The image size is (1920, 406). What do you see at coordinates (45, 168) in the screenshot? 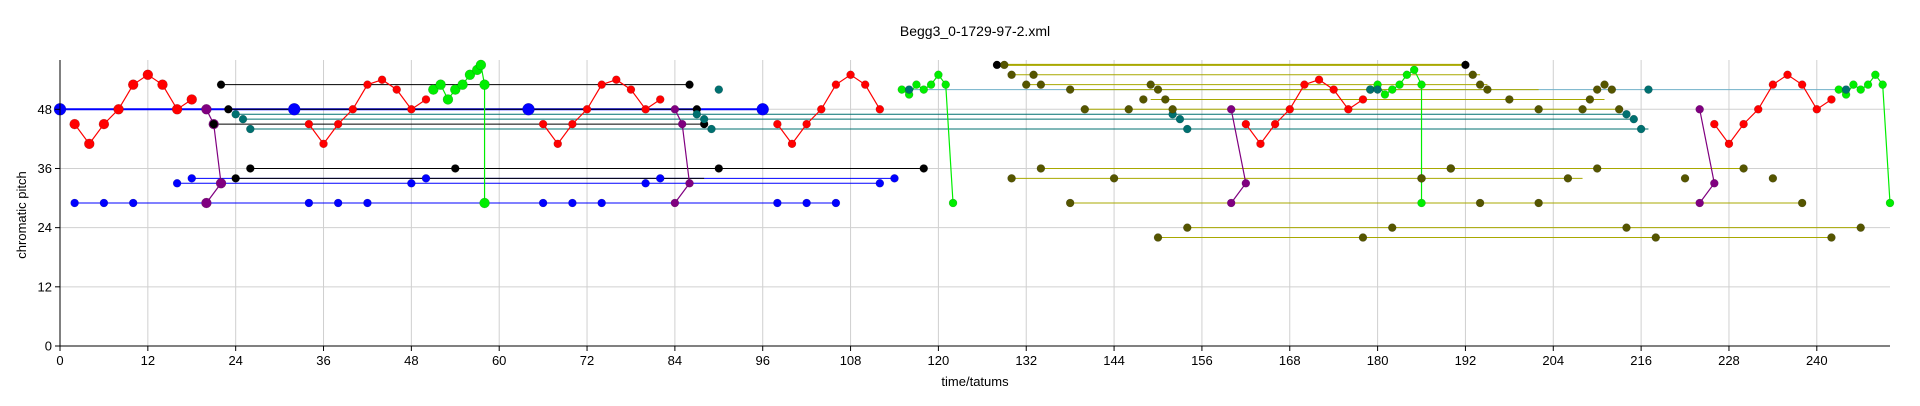
I see `y-tick-label: 36` at bounding box center [45, 168].